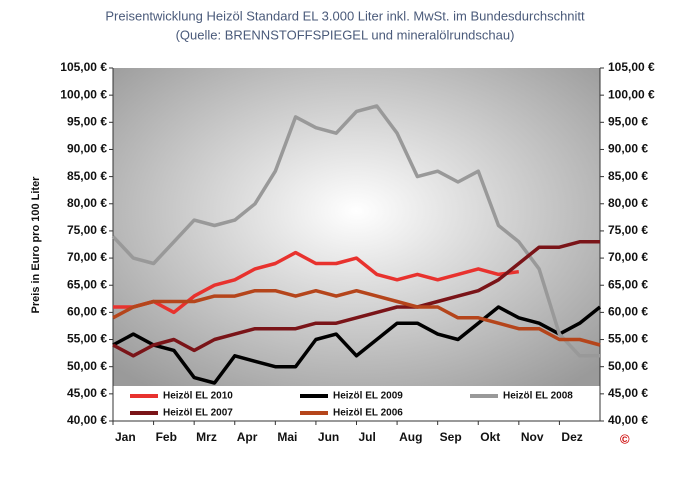 This screenshot has width=689, height=480. Describe the element at coordinates (628, 257) in the screenshot. I see `y2-tick-label: 70,00 €` at that location.